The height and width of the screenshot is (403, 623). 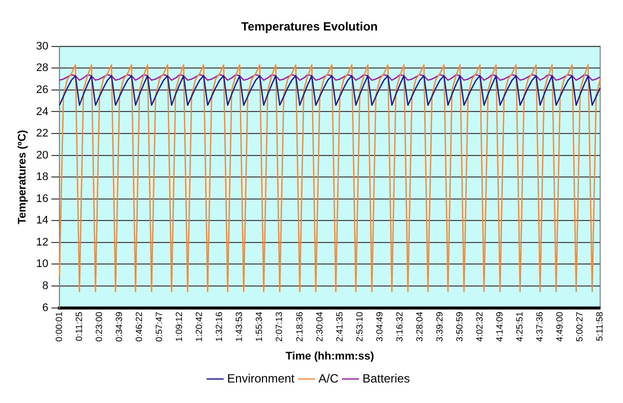 What do you see at coordinates (219, 327) in the screenshot?
I see `x-tick-label: 1:32:16` at bounding box center [219, 327].